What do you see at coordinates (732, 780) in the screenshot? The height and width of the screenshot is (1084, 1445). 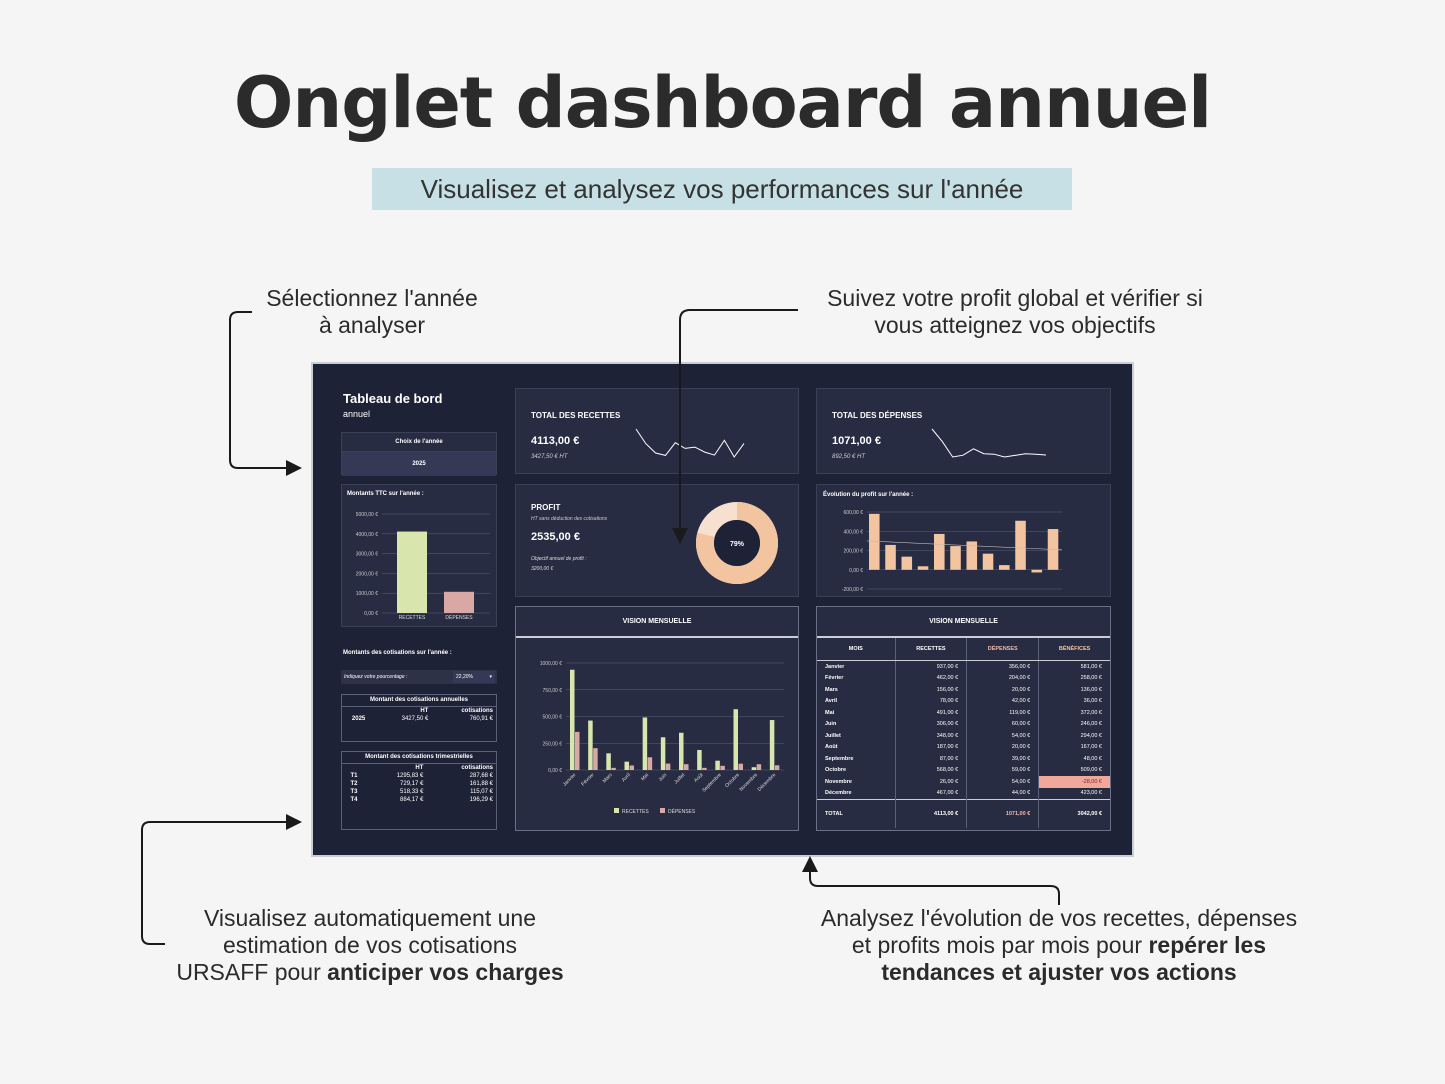 I see `x-tick-label: Octobre` at bounding box center [732, 780].